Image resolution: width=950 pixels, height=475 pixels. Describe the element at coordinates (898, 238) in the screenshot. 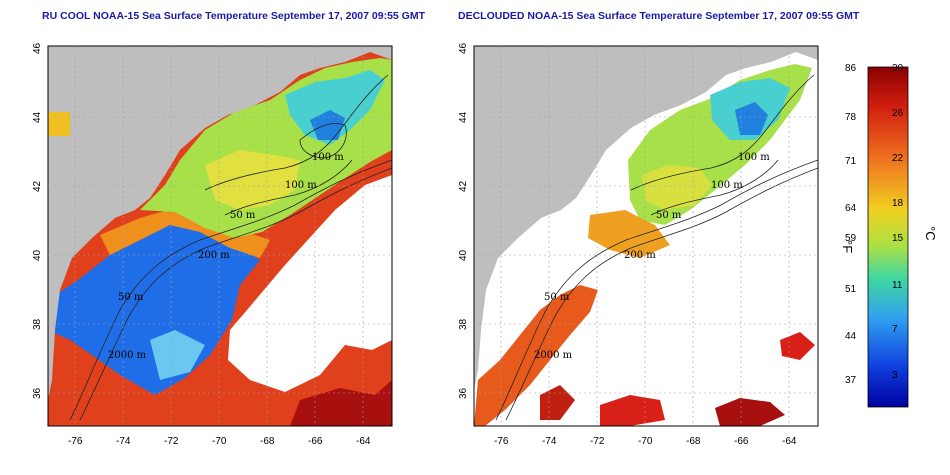

I see `celsius-tick: 15` at that location.